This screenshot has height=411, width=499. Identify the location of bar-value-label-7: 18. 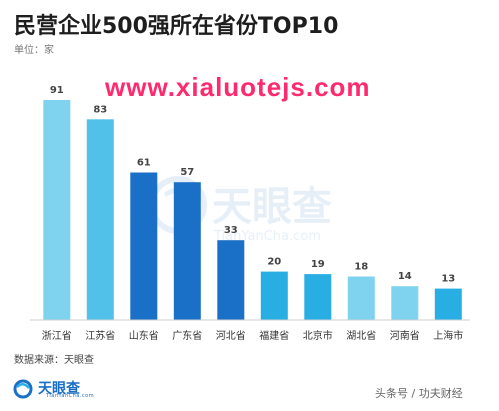
(361, 267).